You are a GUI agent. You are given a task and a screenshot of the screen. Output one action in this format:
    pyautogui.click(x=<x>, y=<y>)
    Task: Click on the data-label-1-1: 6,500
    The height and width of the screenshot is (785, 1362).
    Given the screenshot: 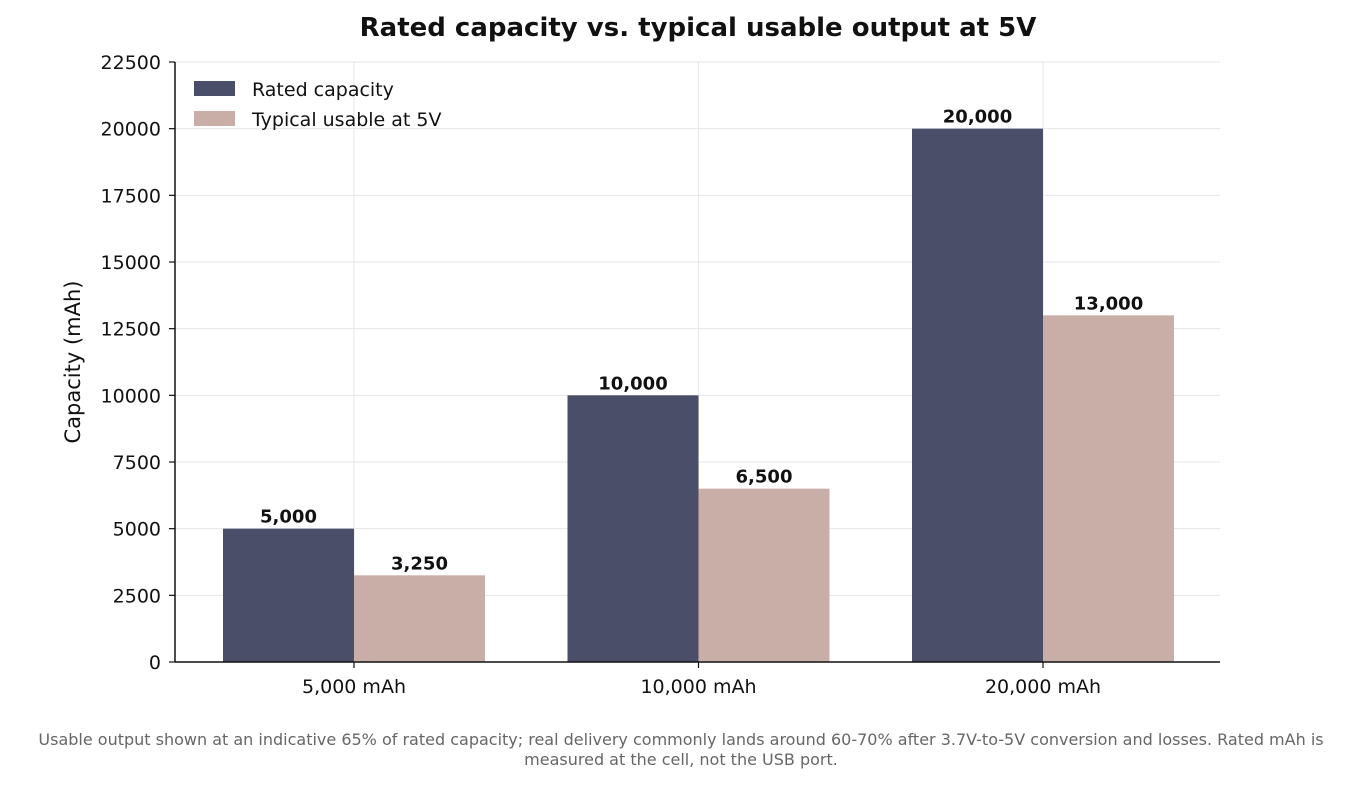 What is the action you would take?
    pyautogui.click(x=764, y=477)
    